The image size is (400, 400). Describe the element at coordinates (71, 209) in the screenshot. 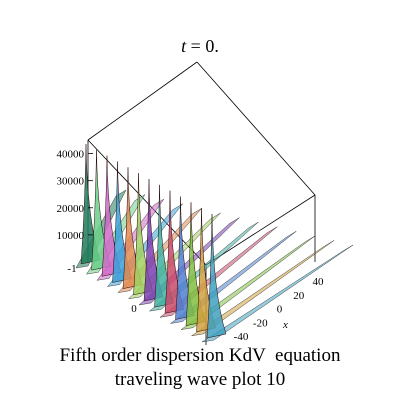

I see `z-tick-label: 20000` at that location.